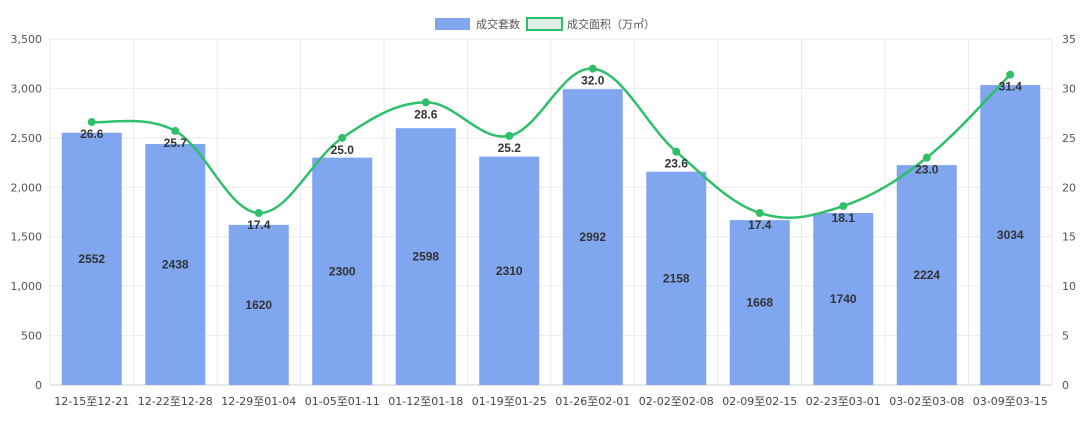  What do you see at coordinates (926, 401) in the screenshot?
I see `x-tick-label: 03-02至03-08` at bounding box center [926, 401].